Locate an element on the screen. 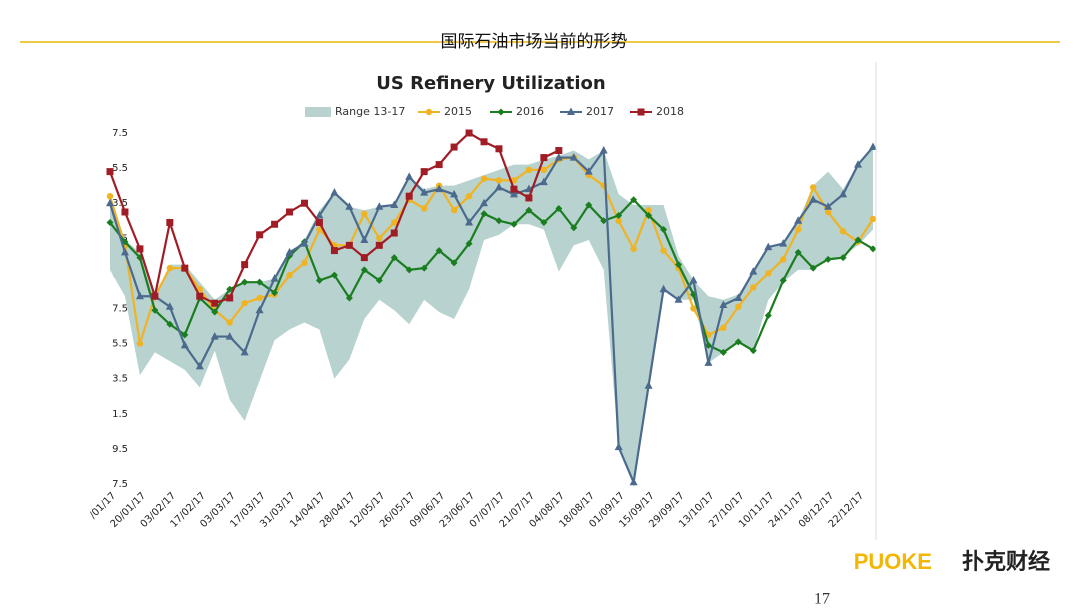 The width and height of the screenshot is (1080, 608). logo-name: 扑克财经 is located at coordinates (1006, 562).